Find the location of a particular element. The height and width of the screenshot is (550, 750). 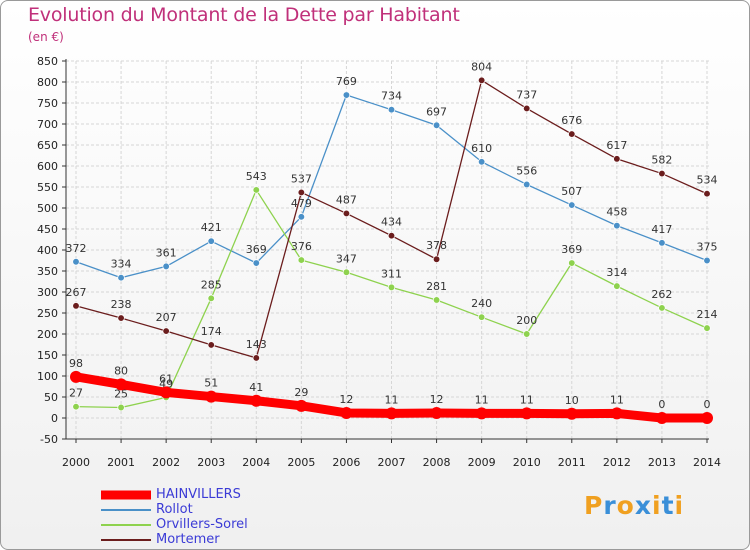

data-label-orvillers-sorel: 311 is located at coordinates (391, 273).